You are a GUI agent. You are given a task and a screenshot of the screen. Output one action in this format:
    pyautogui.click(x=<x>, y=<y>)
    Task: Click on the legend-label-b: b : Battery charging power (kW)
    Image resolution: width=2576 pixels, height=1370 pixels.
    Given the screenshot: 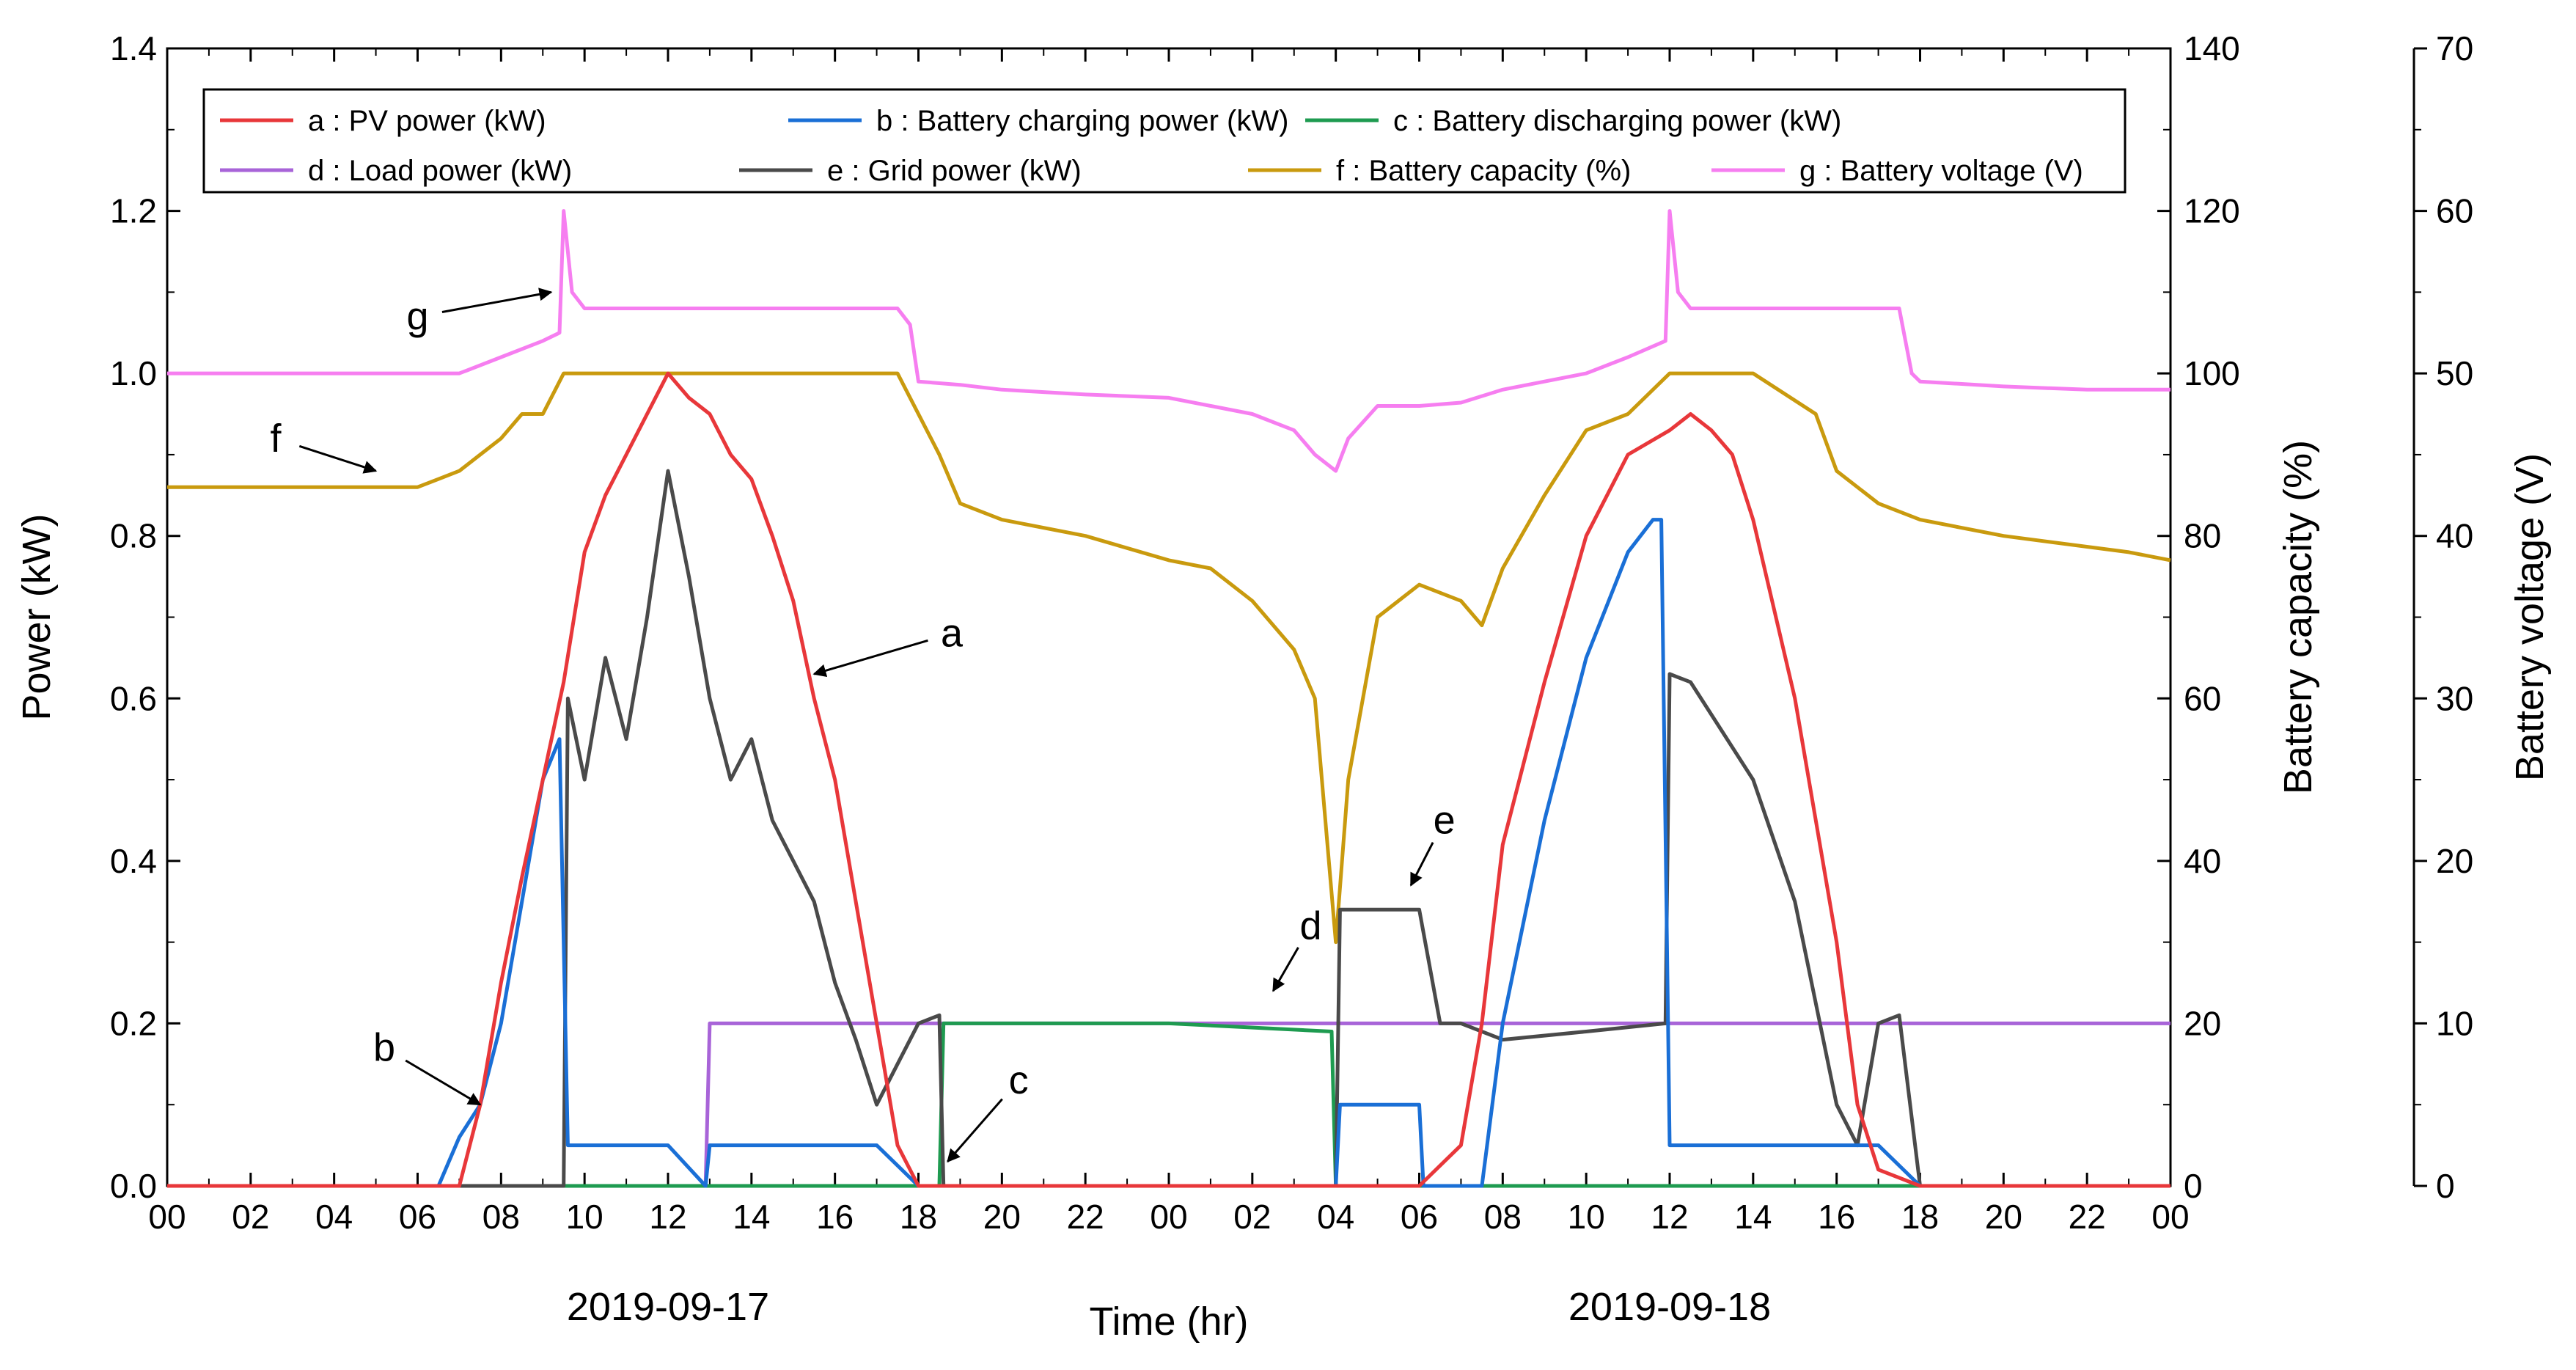 What is the action you would take?
    pyautogui.click(x=1082, y=121)
    